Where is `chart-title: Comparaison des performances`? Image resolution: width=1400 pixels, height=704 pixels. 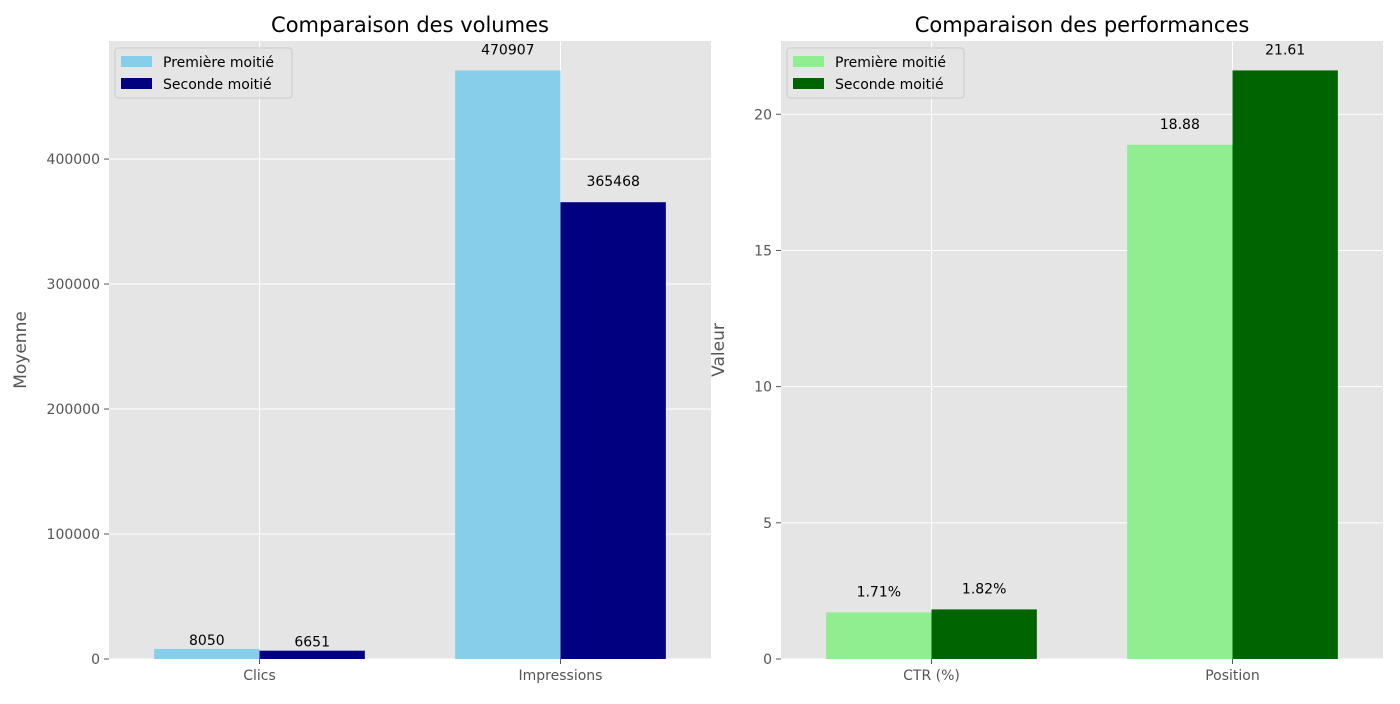
chart-title: Comparaison des performances is located at coordinates (1082, 25).